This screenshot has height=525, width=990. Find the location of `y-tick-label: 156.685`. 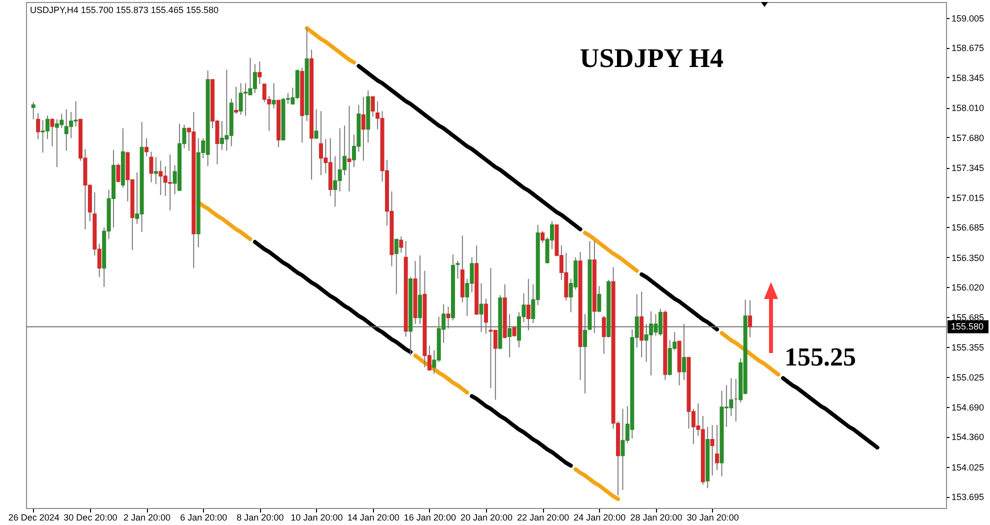

y-tick-label: 156.685 is located at coordinates (968, 227).